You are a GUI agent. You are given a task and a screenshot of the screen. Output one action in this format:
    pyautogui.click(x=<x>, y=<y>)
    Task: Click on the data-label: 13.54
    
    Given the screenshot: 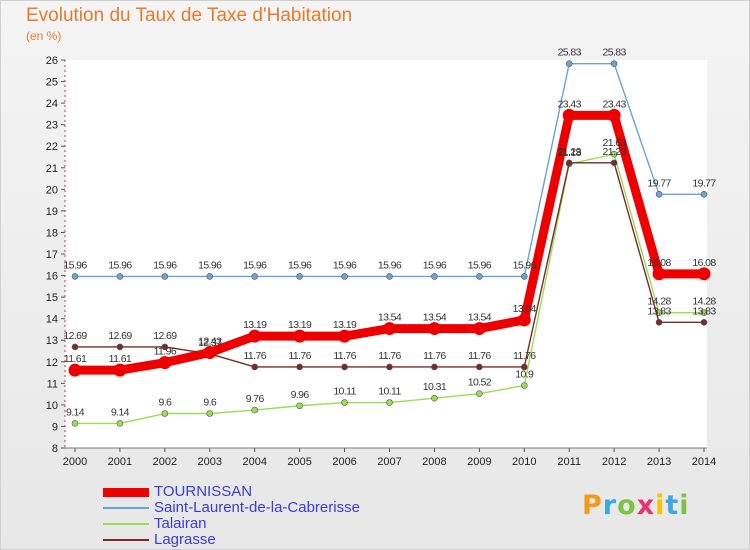 What is the action you would take?
    pyautogui.click(x=390, y=318)
    